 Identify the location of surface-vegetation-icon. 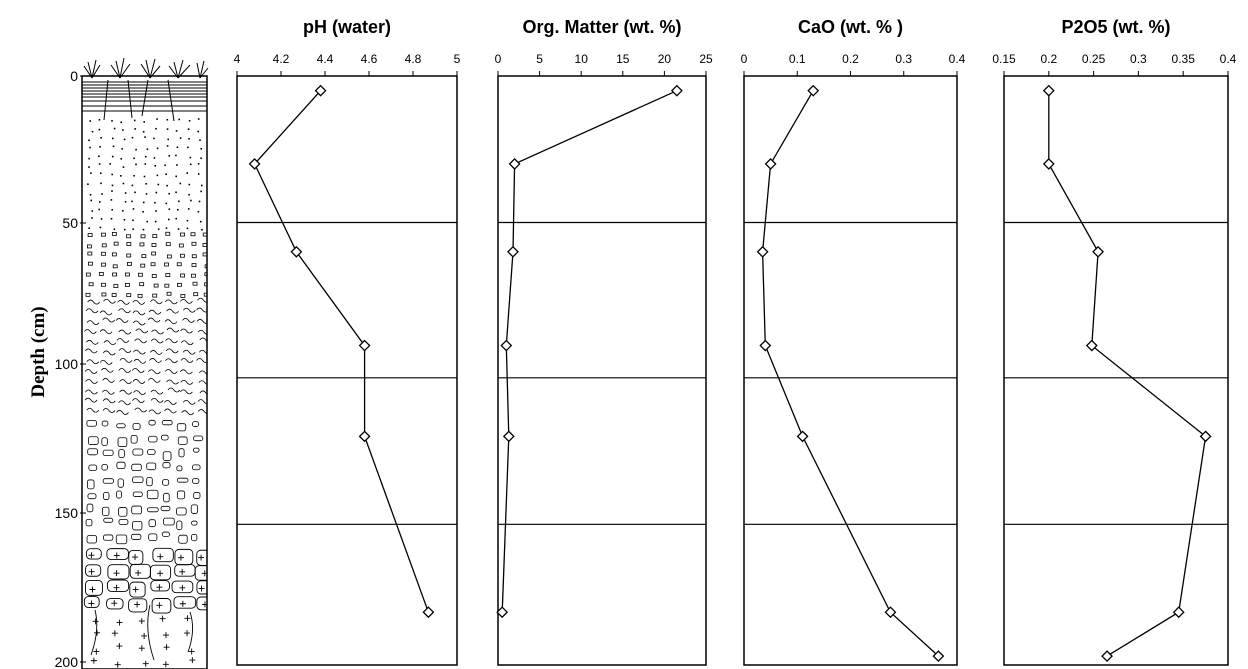
(146, 89).